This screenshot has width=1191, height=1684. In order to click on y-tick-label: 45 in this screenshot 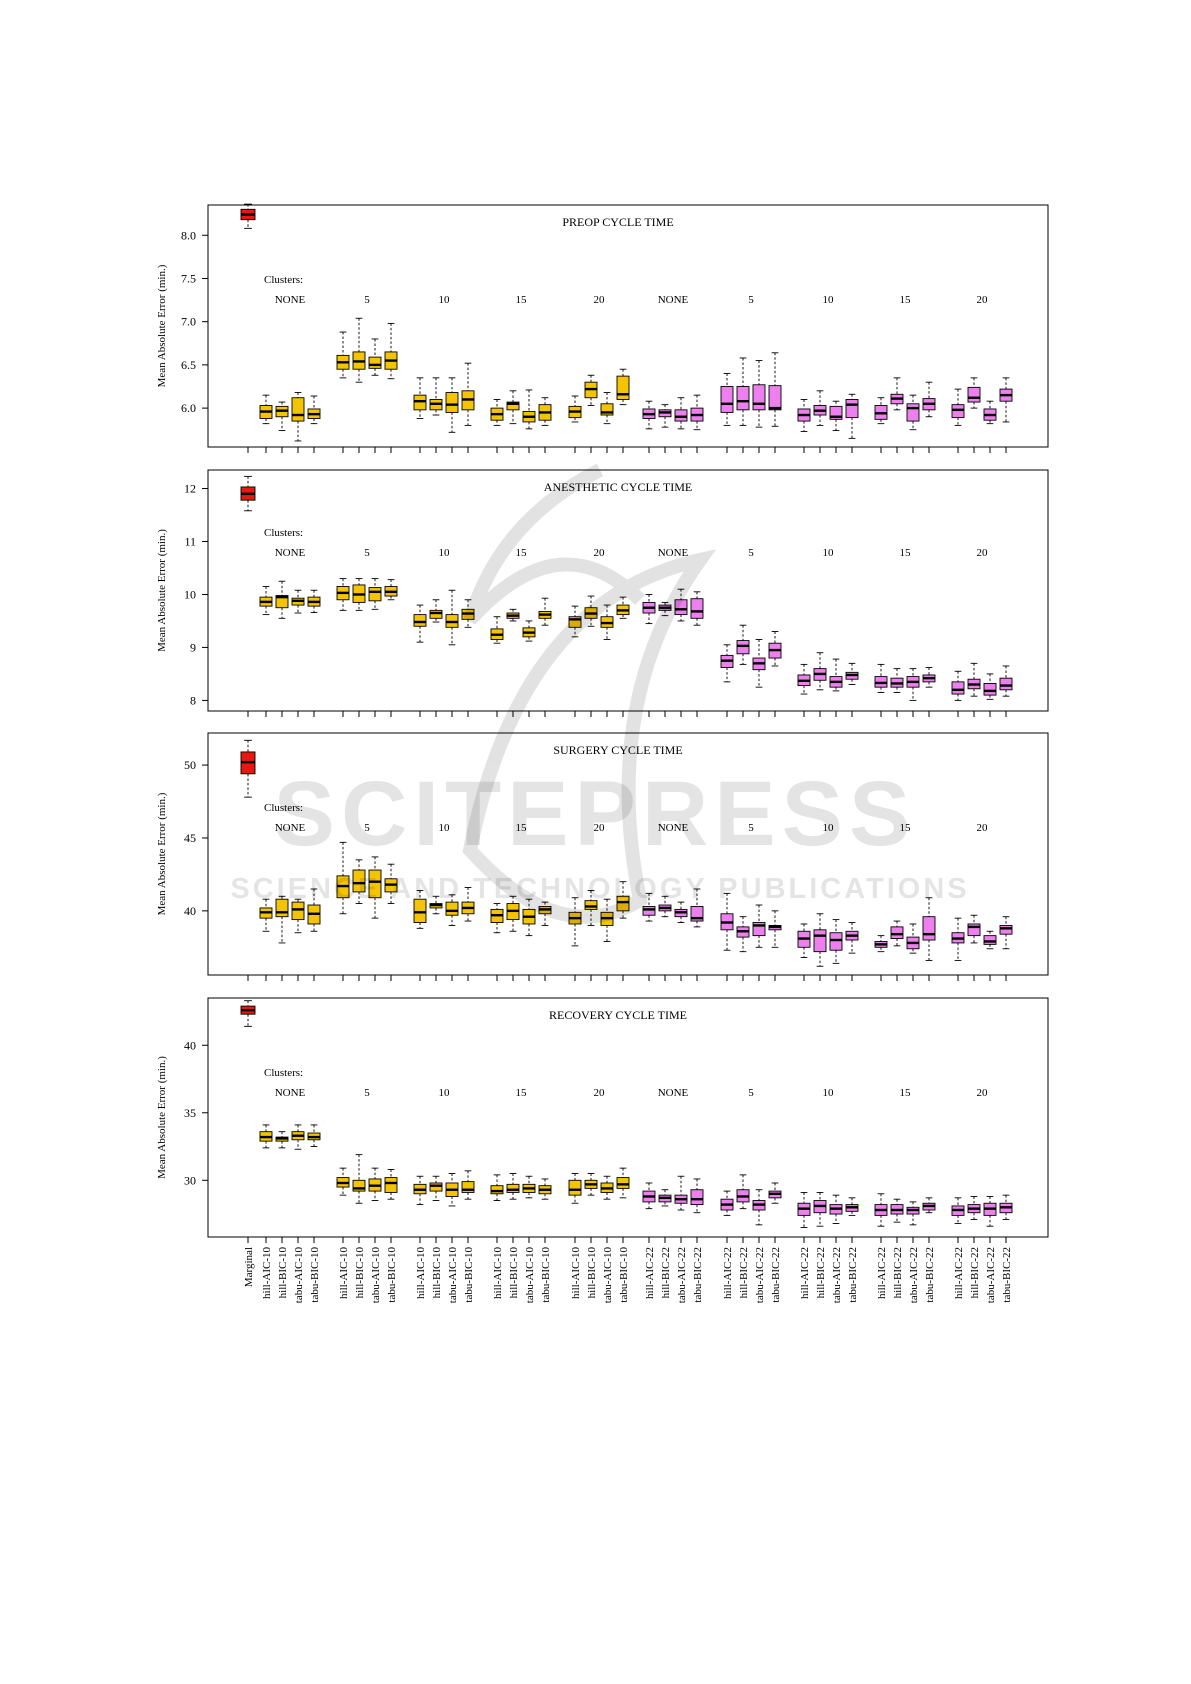, I will do `click(190, 838)`.